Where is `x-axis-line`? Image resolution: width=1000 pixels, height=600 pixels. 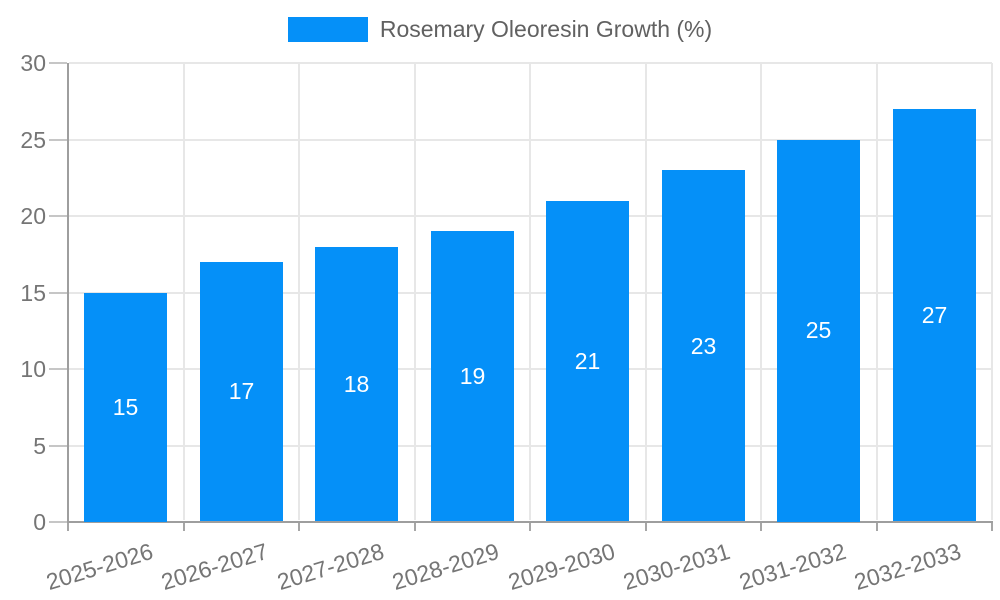 x-axis-line is located at coordinates (530, 522).